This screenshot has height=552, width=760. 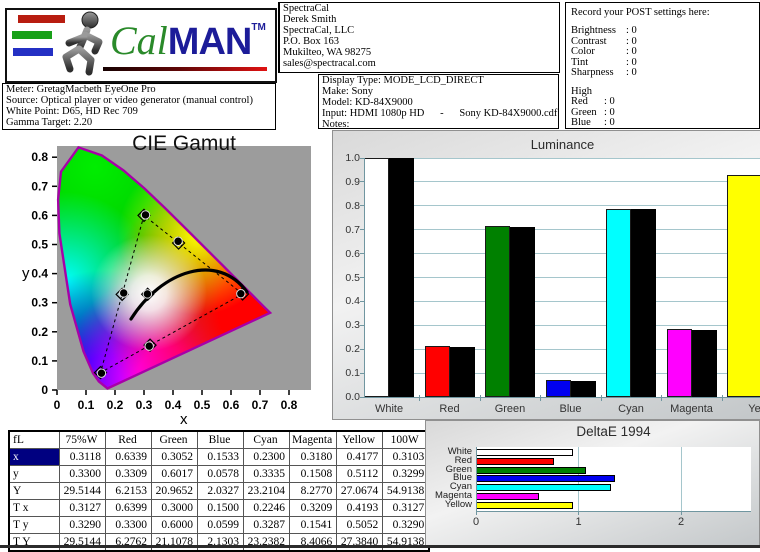 What do you see at coordinates (679, 362) in the screenshot?
I see `lum-bar-target-magenta` at bounding box center [679, 362].